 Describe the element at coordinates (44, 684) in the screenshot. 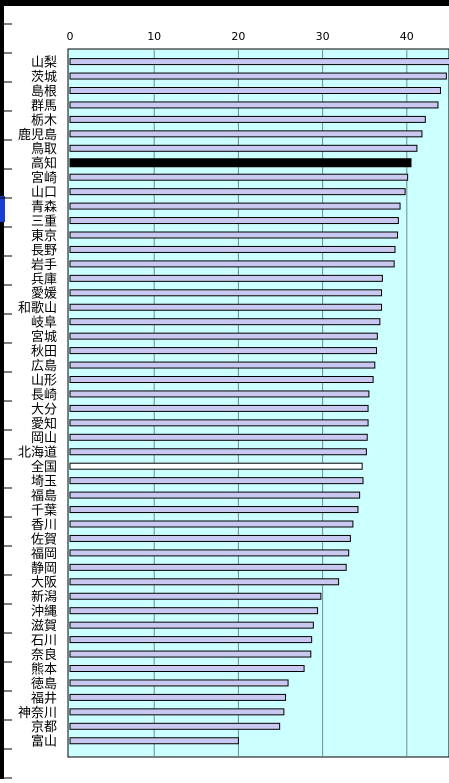

I see `category-label: 徳島` at that location.